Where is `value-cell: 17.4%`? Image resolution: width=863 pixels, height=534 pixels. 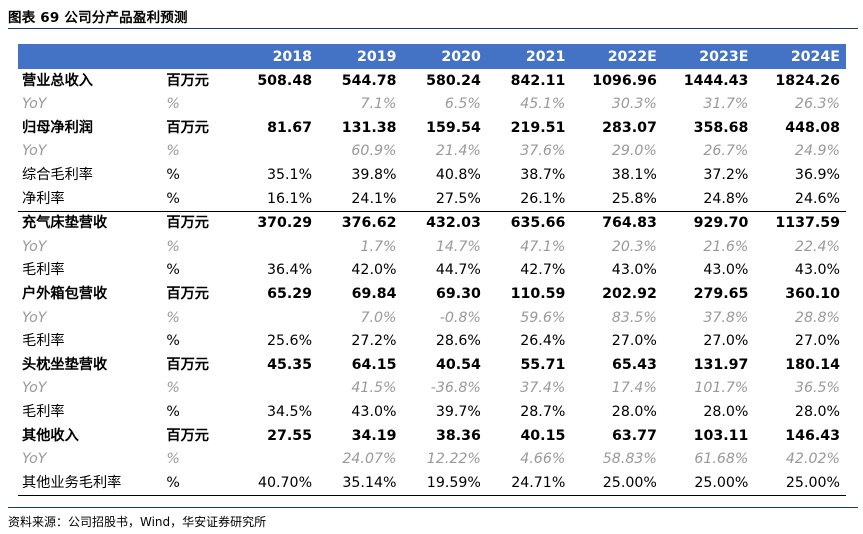
value-cell: 17.4% is located at coordinates (634, 388).